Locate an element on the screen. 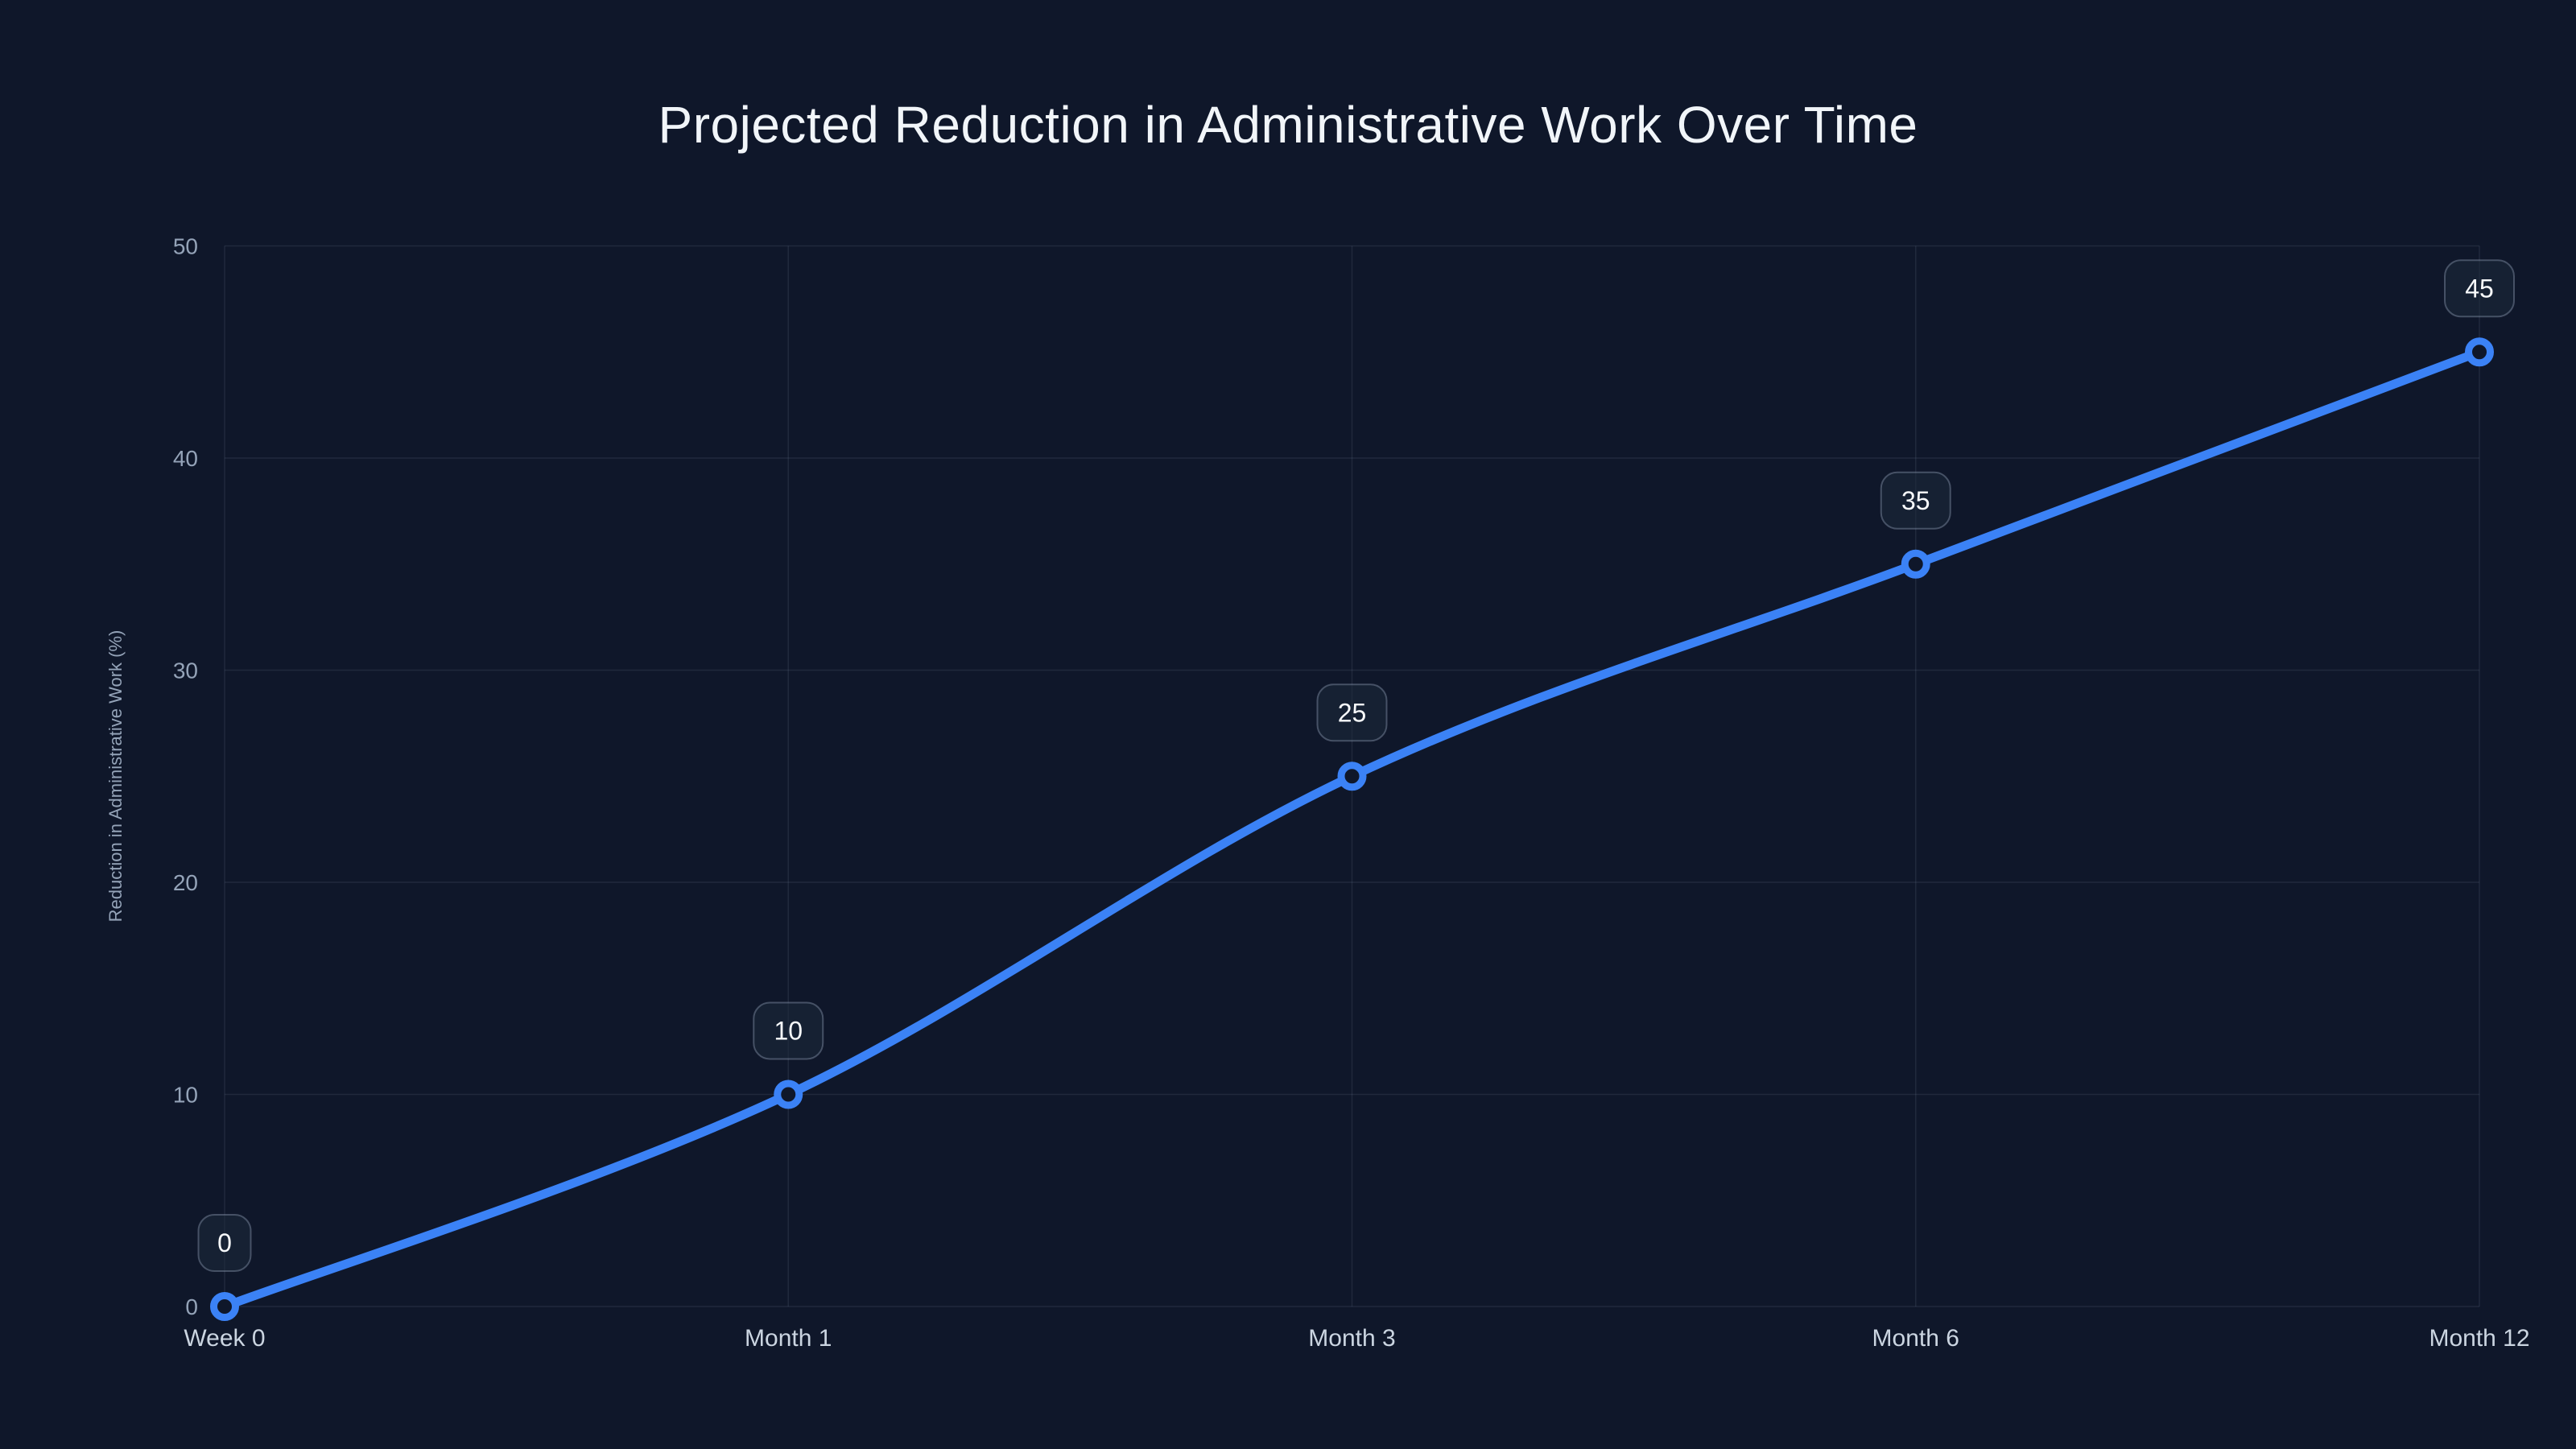 This screenshot has width=2576, height=1449. point-label: 25 is located at coordinates (1352, 712).